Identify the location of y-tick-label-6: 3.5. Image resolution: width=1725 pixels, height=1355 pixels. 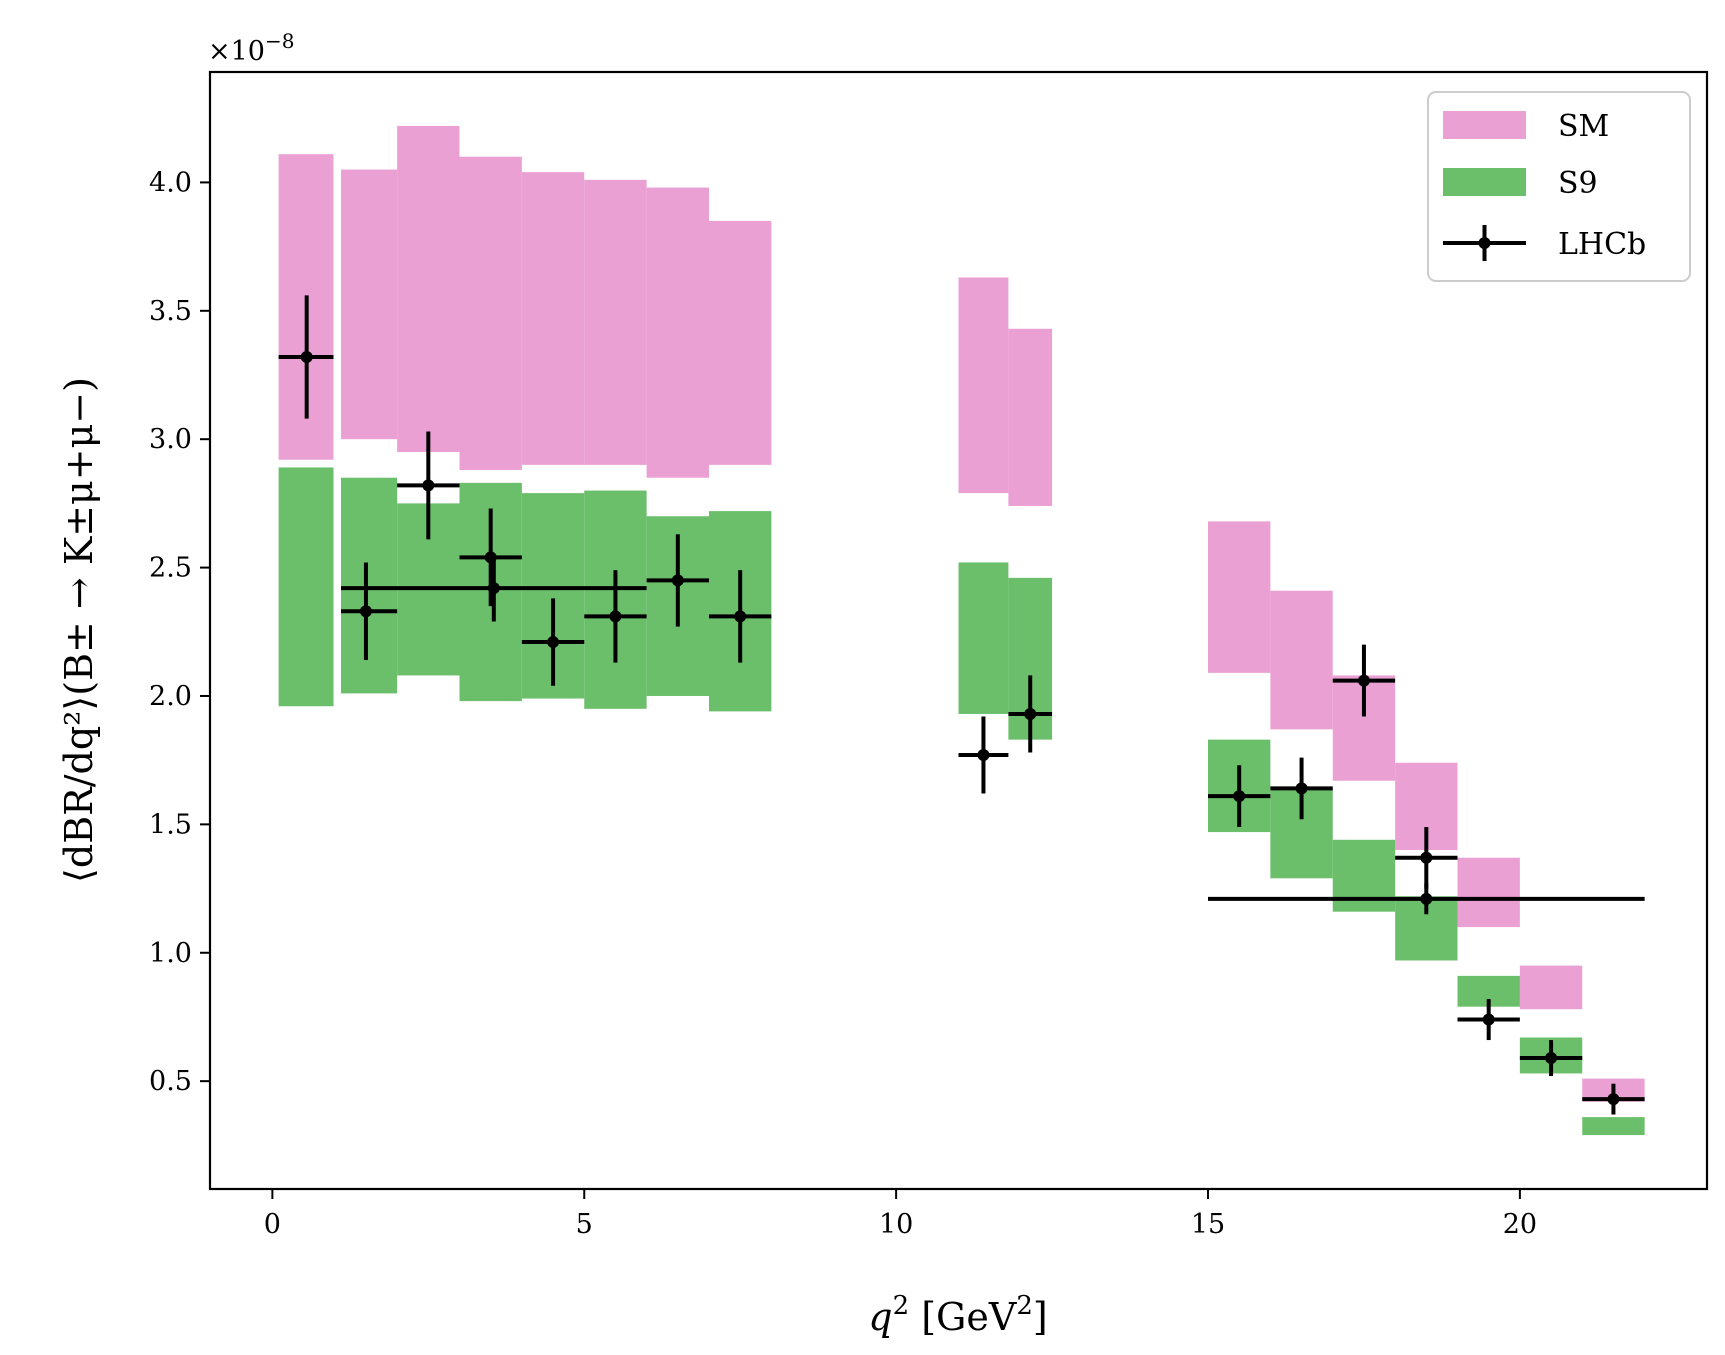
(170, 311).